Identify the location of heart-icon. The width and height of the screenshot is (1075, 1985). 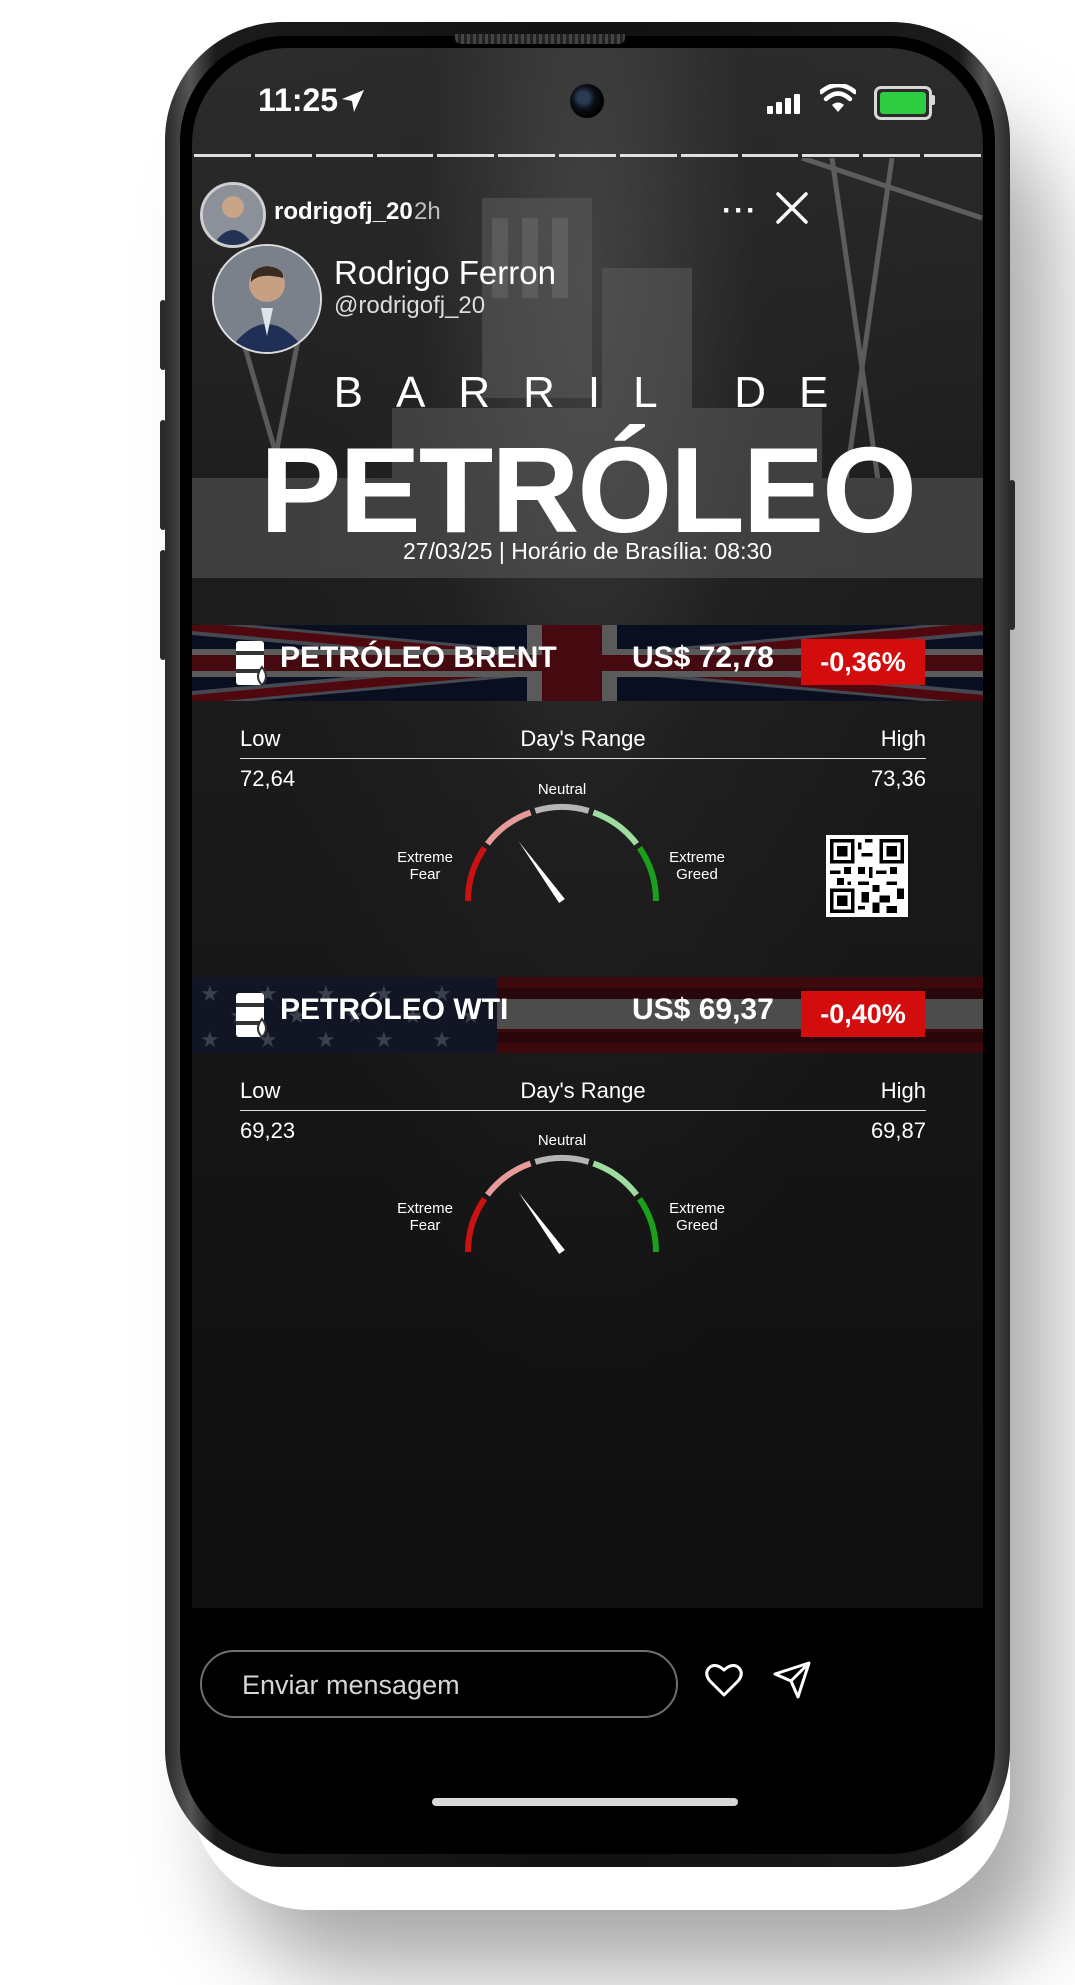
(724, 1680).